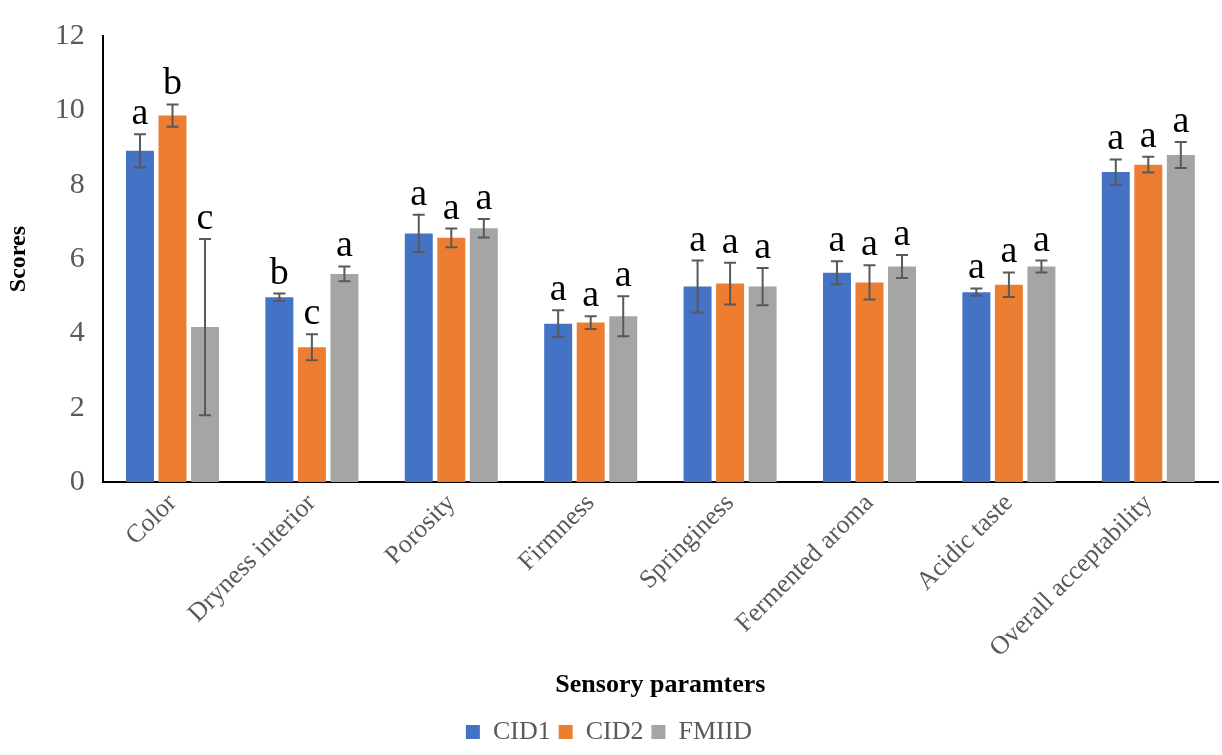  I want to click on y-tick-label: 4, so click(77, 331).